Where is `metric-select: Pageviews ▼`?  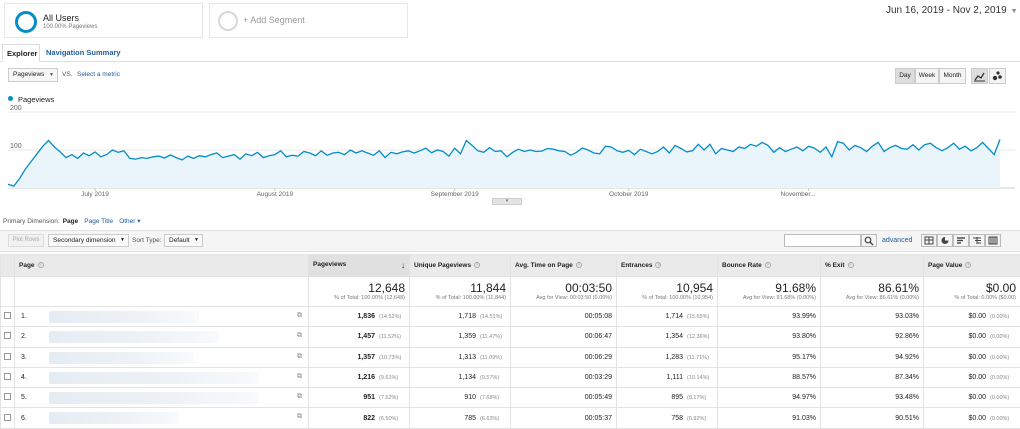
metric-select: Pageviews ▼ is located at coordinates (33, 75).